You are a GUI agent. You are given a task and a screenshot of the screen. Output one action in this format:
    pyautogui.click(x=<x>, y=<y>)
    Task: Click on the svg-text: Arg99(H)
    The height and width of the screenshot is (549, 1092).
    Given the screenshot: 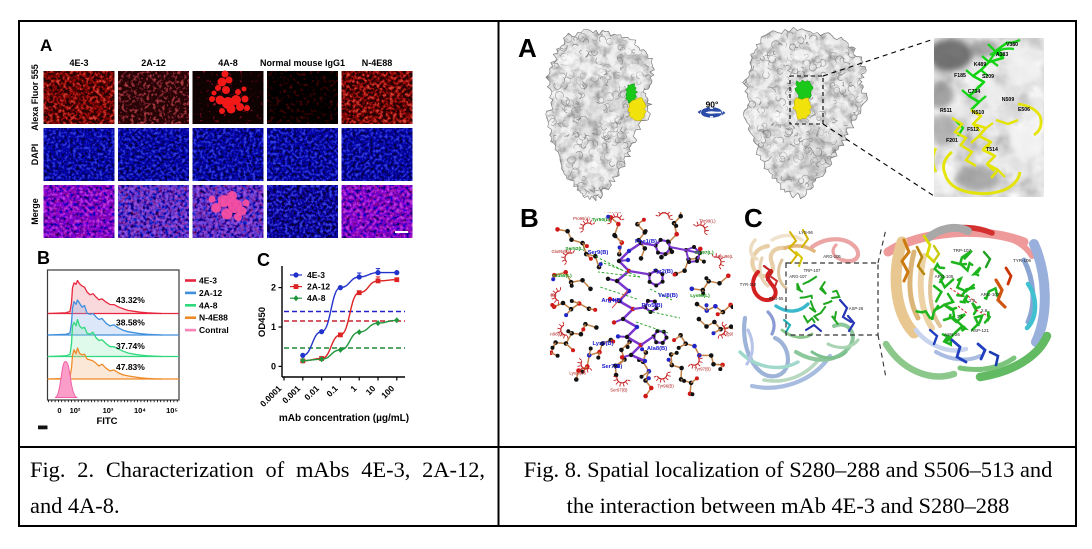 What is the action you would take?
    pyautogui.click(x=732, y=333)
    